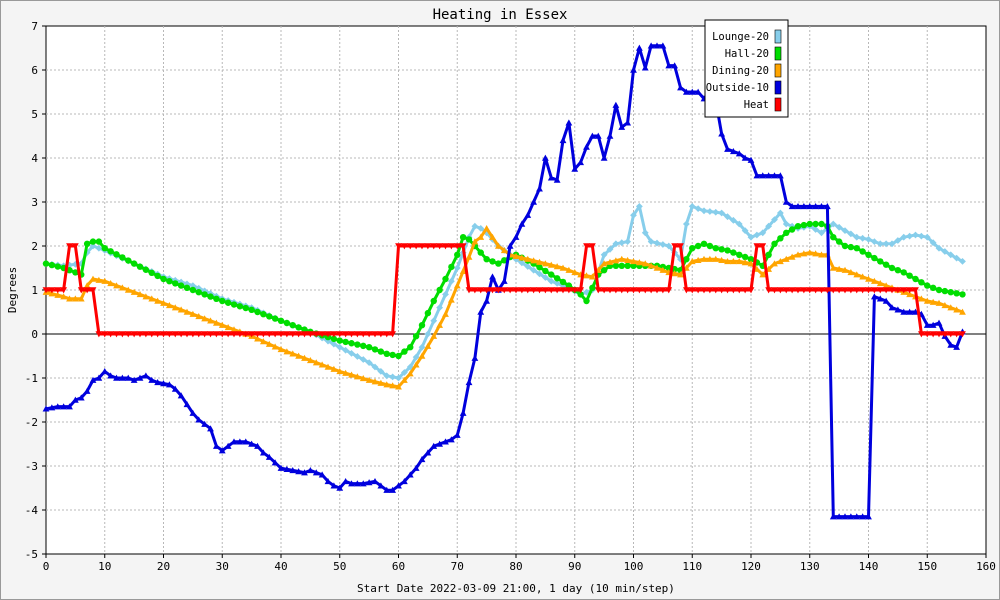 This screenshot has height=600, width=1000. What do you see at coordinates (280, 566) in the screenshot?
I see `x-tick-label: 40` at bounding box center [280, 566].